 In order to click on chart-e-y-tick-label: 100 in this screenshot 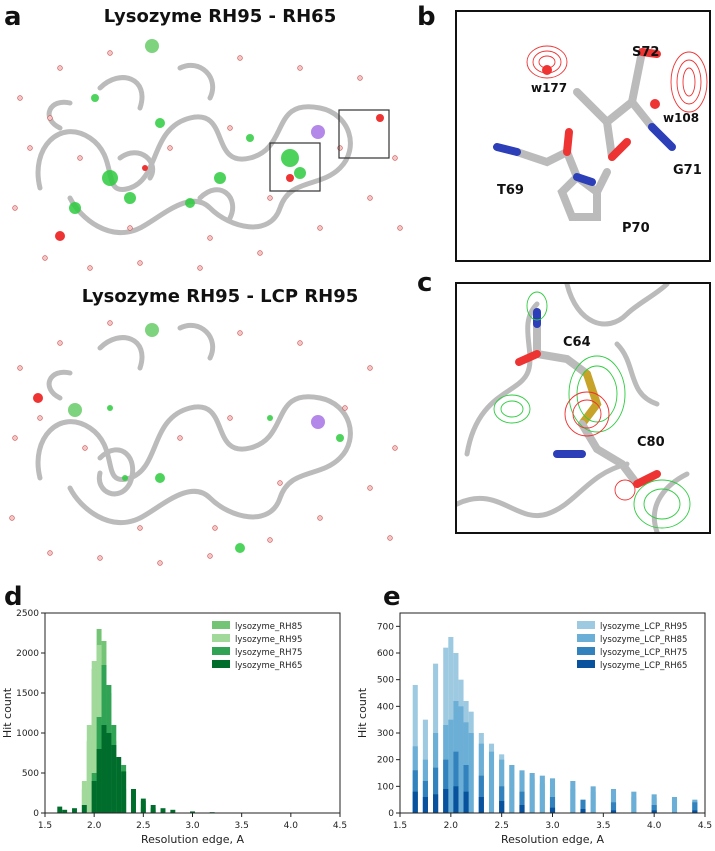, I will do `click(385, 787)`.